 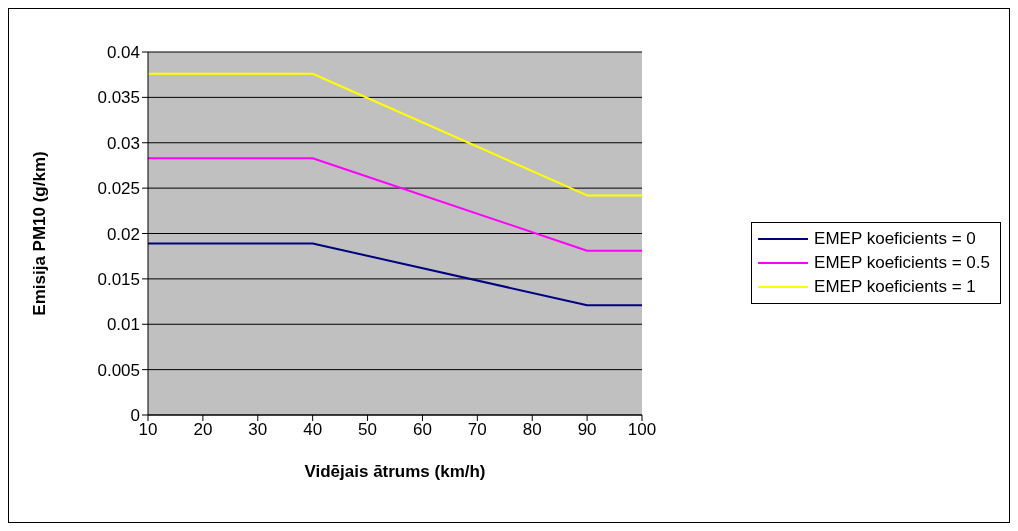 I want to click on x-tick-label: 100, so click(x=642, y=430).